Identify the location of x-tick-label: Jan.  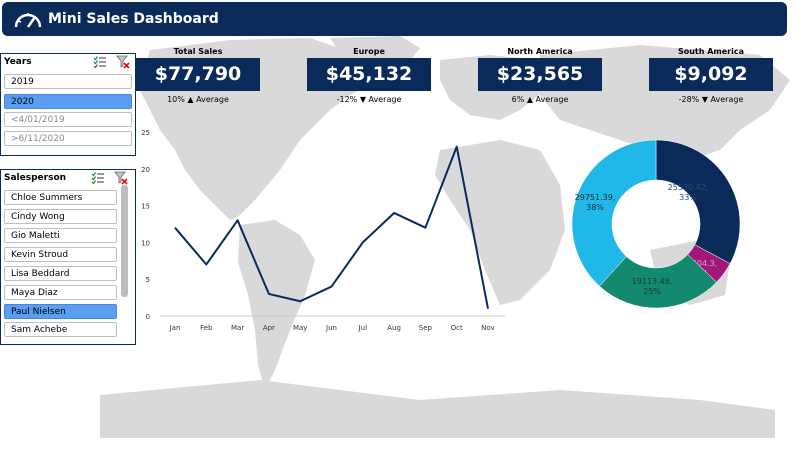
(175, 328).